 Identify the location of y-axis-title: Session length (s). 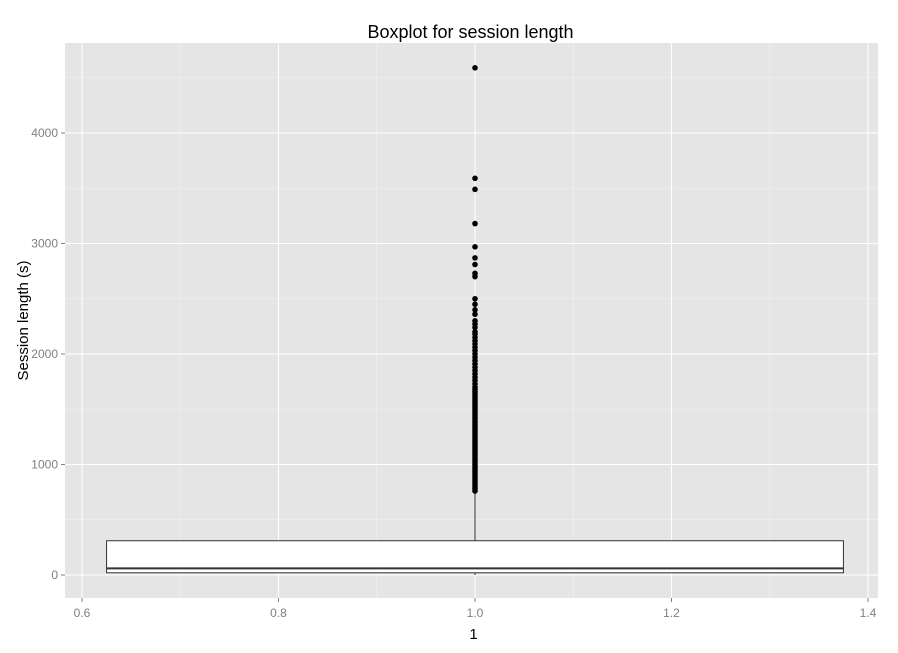
(23, 320).